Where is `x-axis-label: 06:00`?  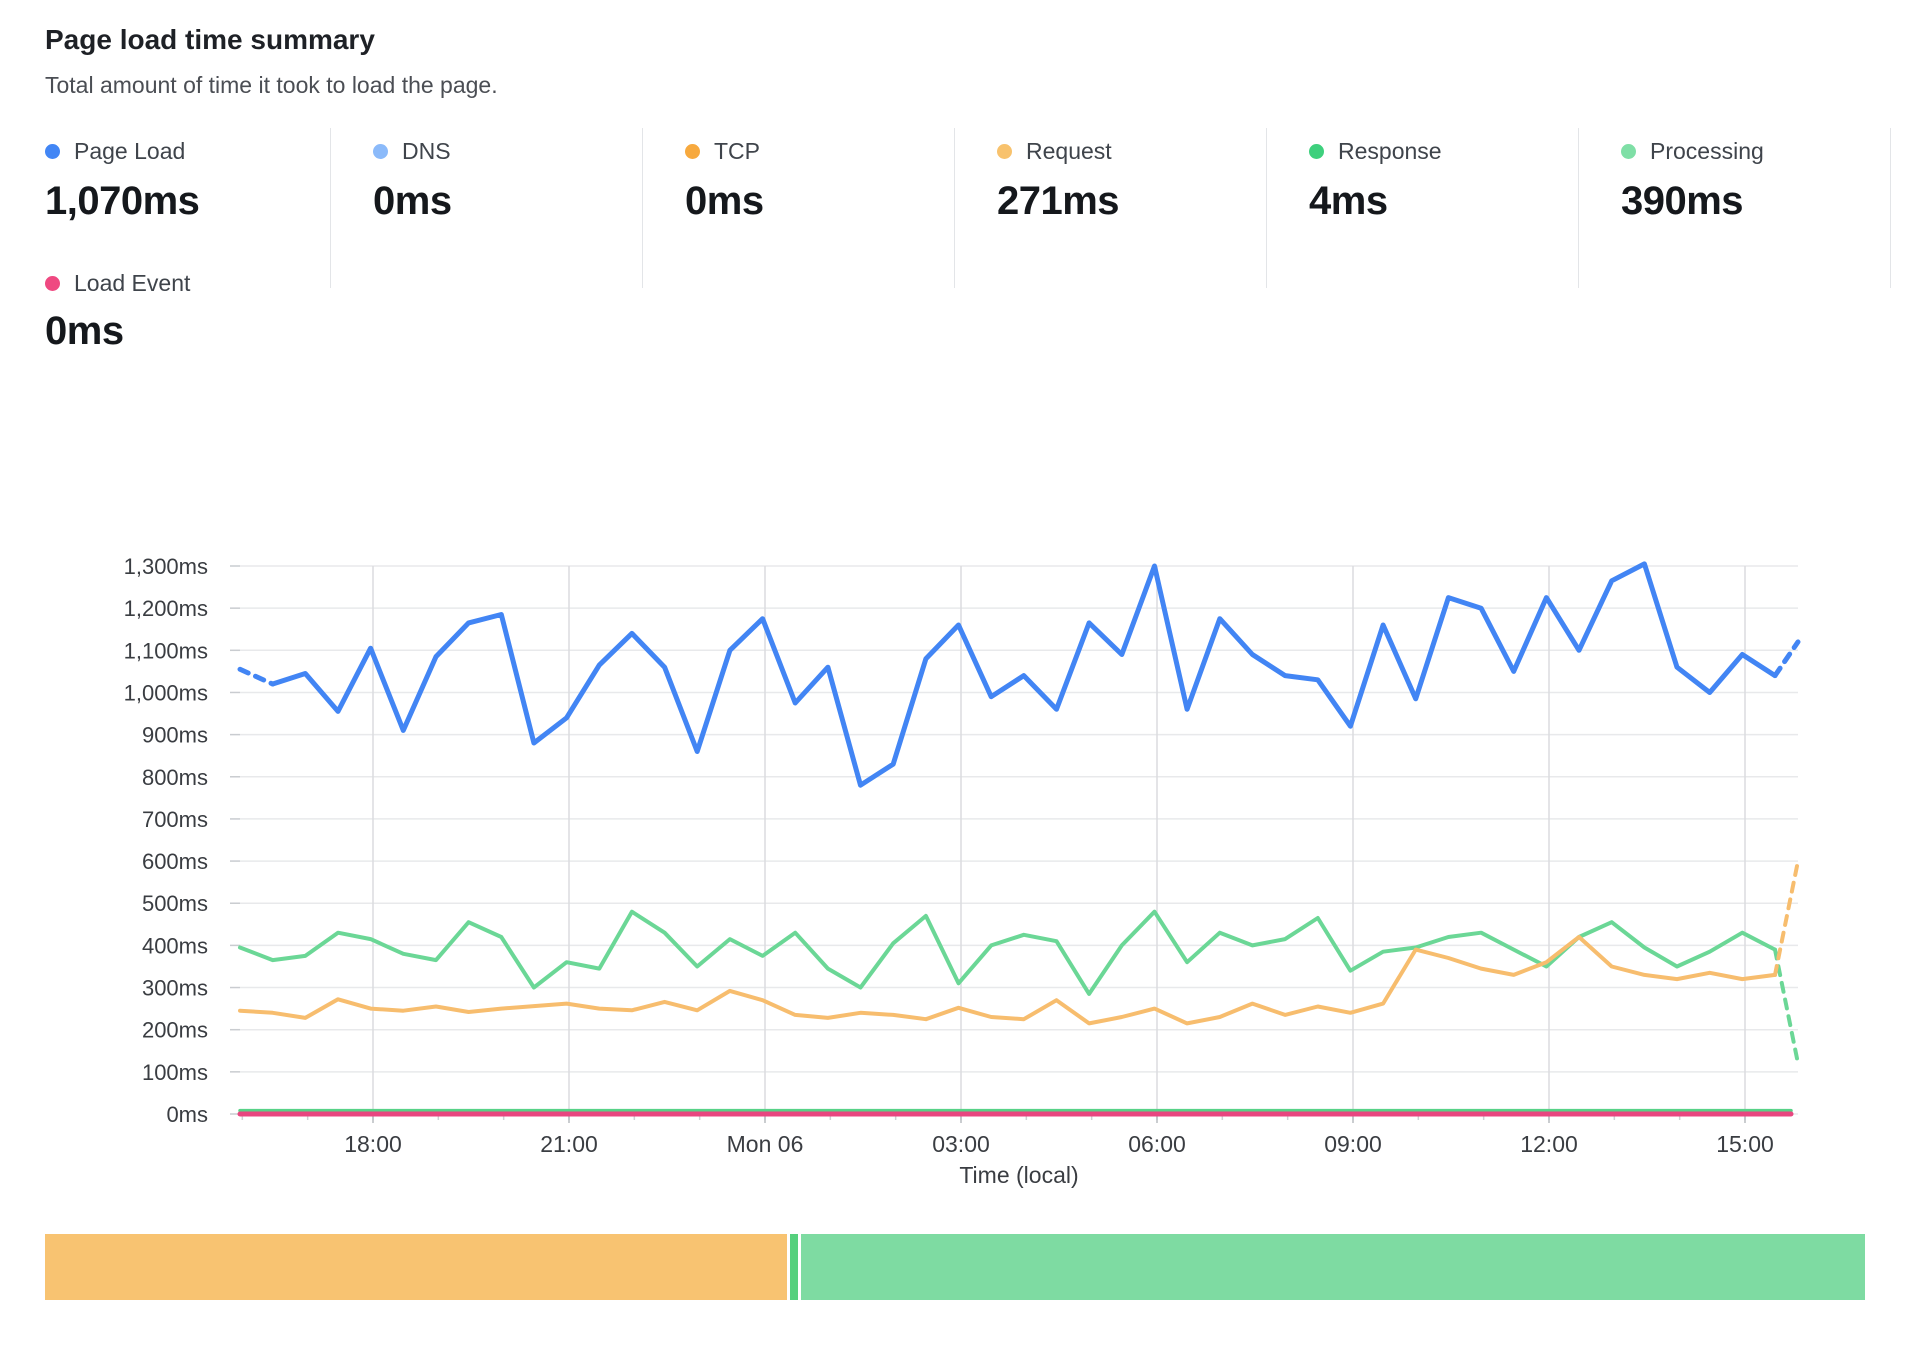
x-axis-label: 06:00 is located at coordinates (1157, 1144).